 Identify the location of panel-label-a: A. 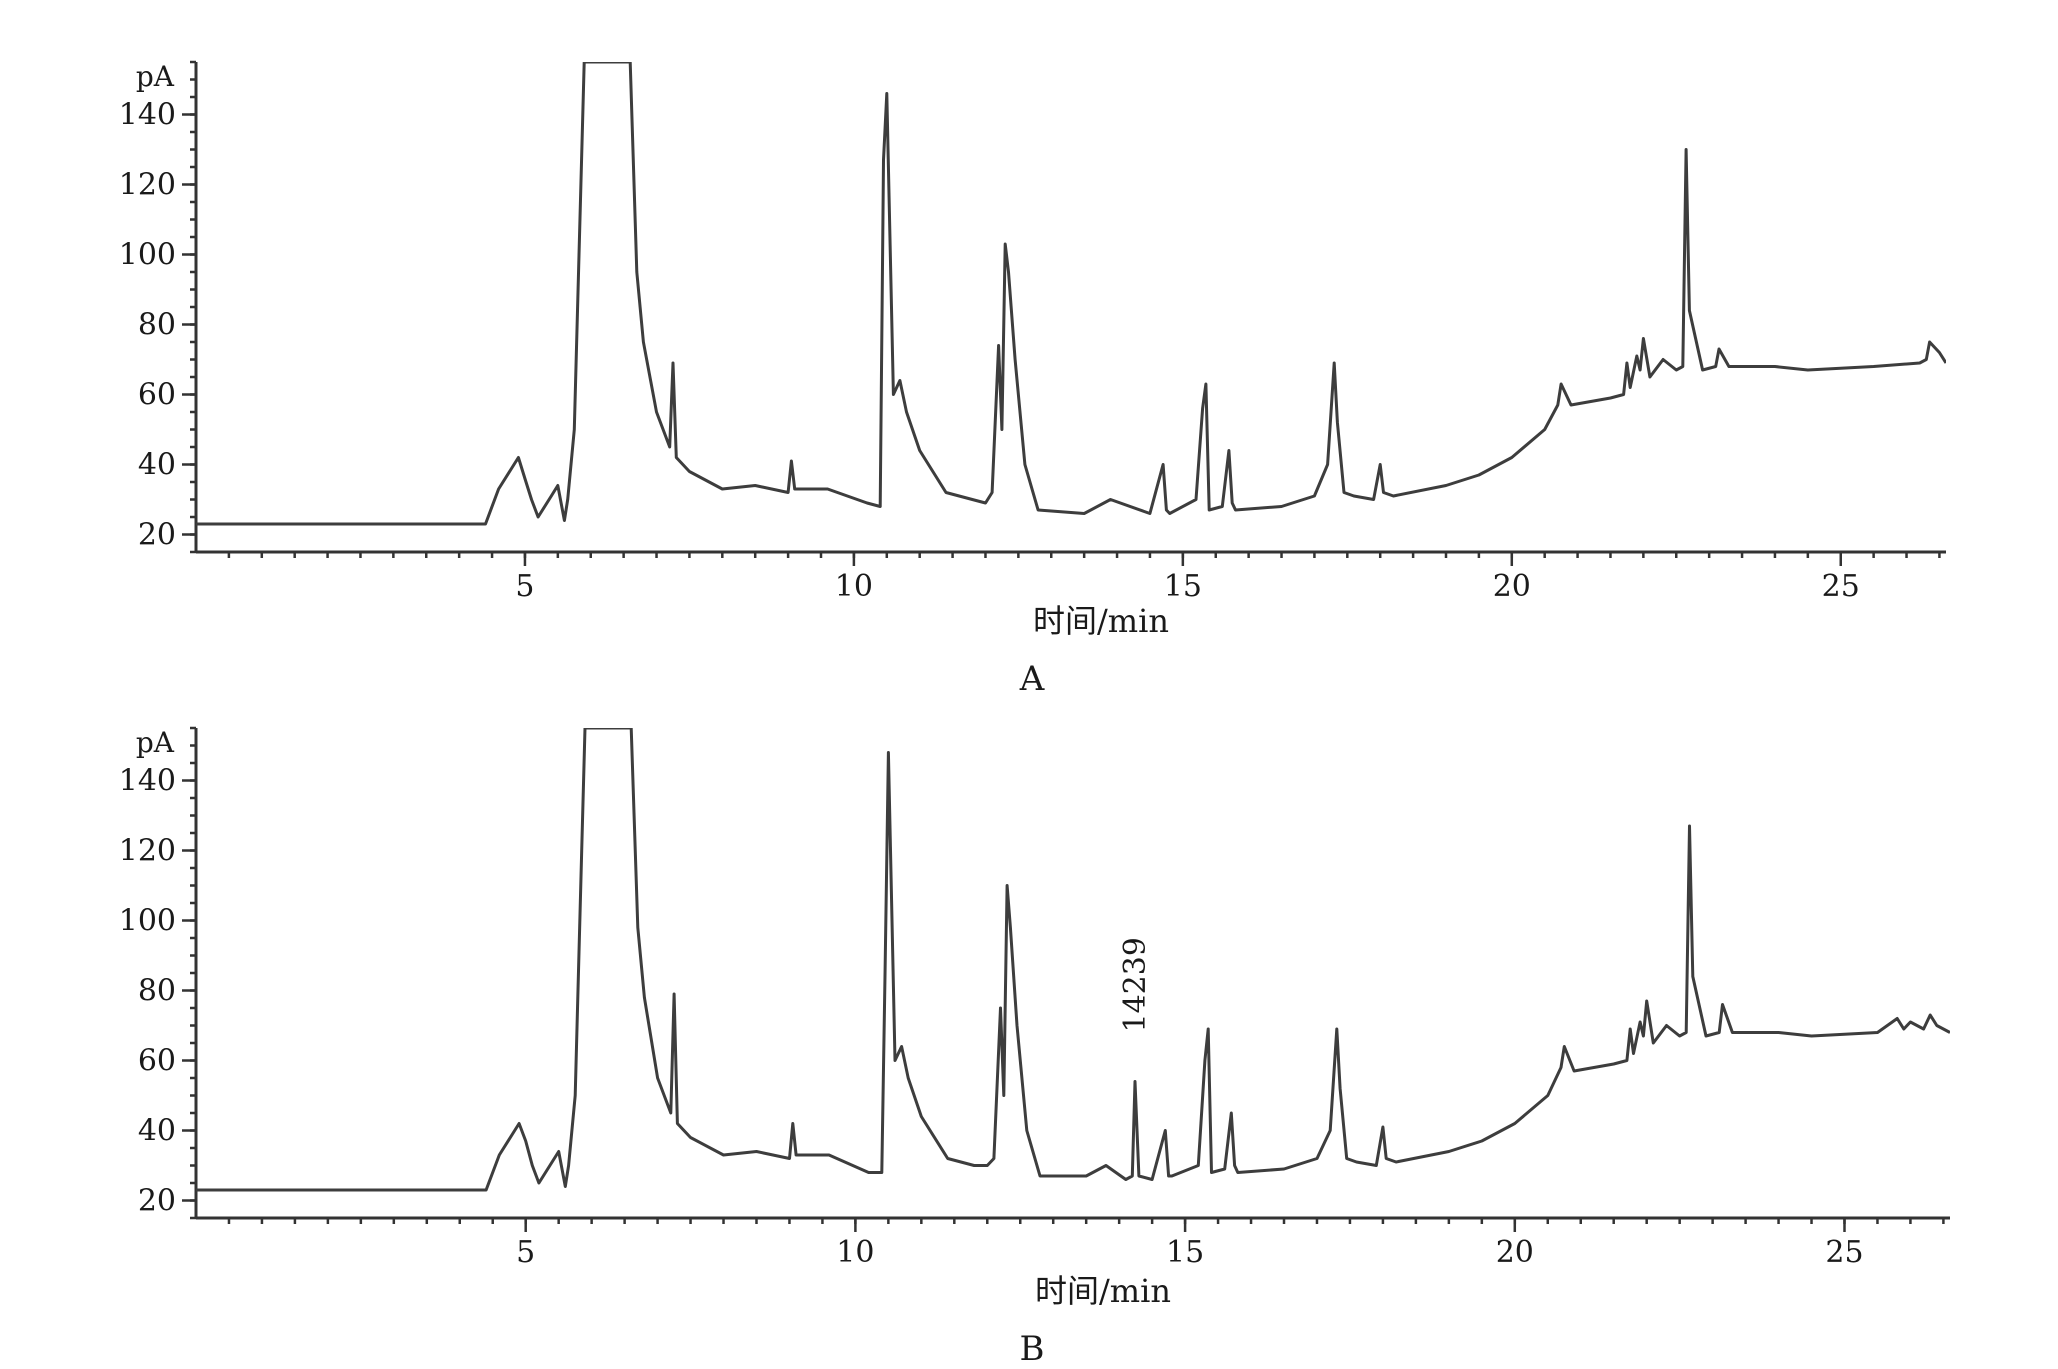
(1032, 679).